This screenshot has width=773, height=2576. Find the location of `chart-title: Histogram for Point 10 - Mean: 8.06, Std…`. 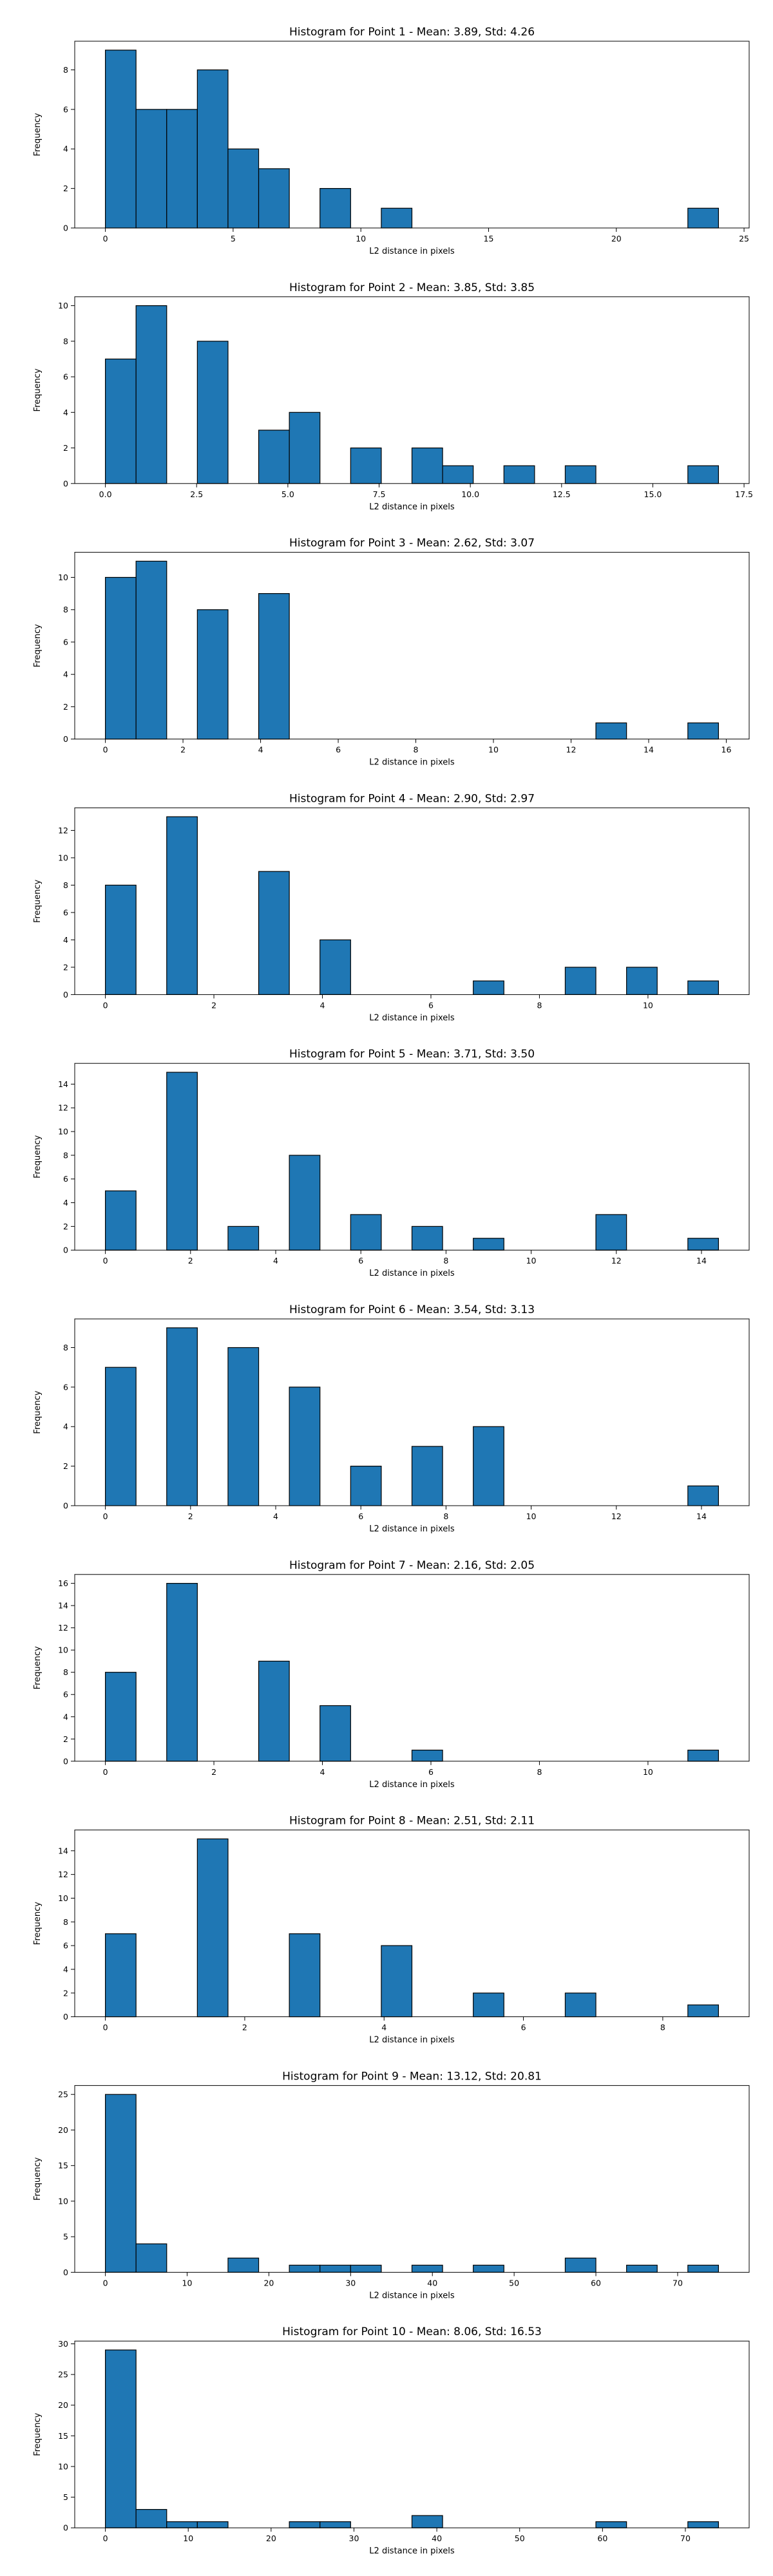

chart-title: Histogram for Point 10 - Mean: 8.06, Std… is located at coordinates (412, 2331).